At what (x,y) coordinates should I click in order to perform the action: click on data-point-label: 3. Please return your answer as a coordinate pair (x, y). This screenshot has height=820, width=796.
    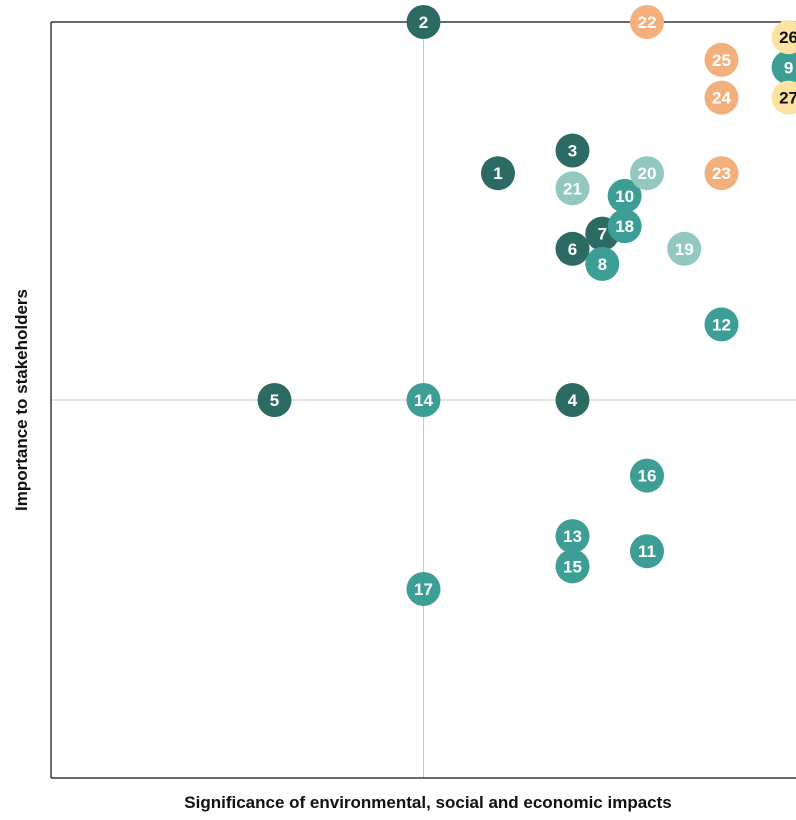
    Looking at the image, I should click on (572, 151).